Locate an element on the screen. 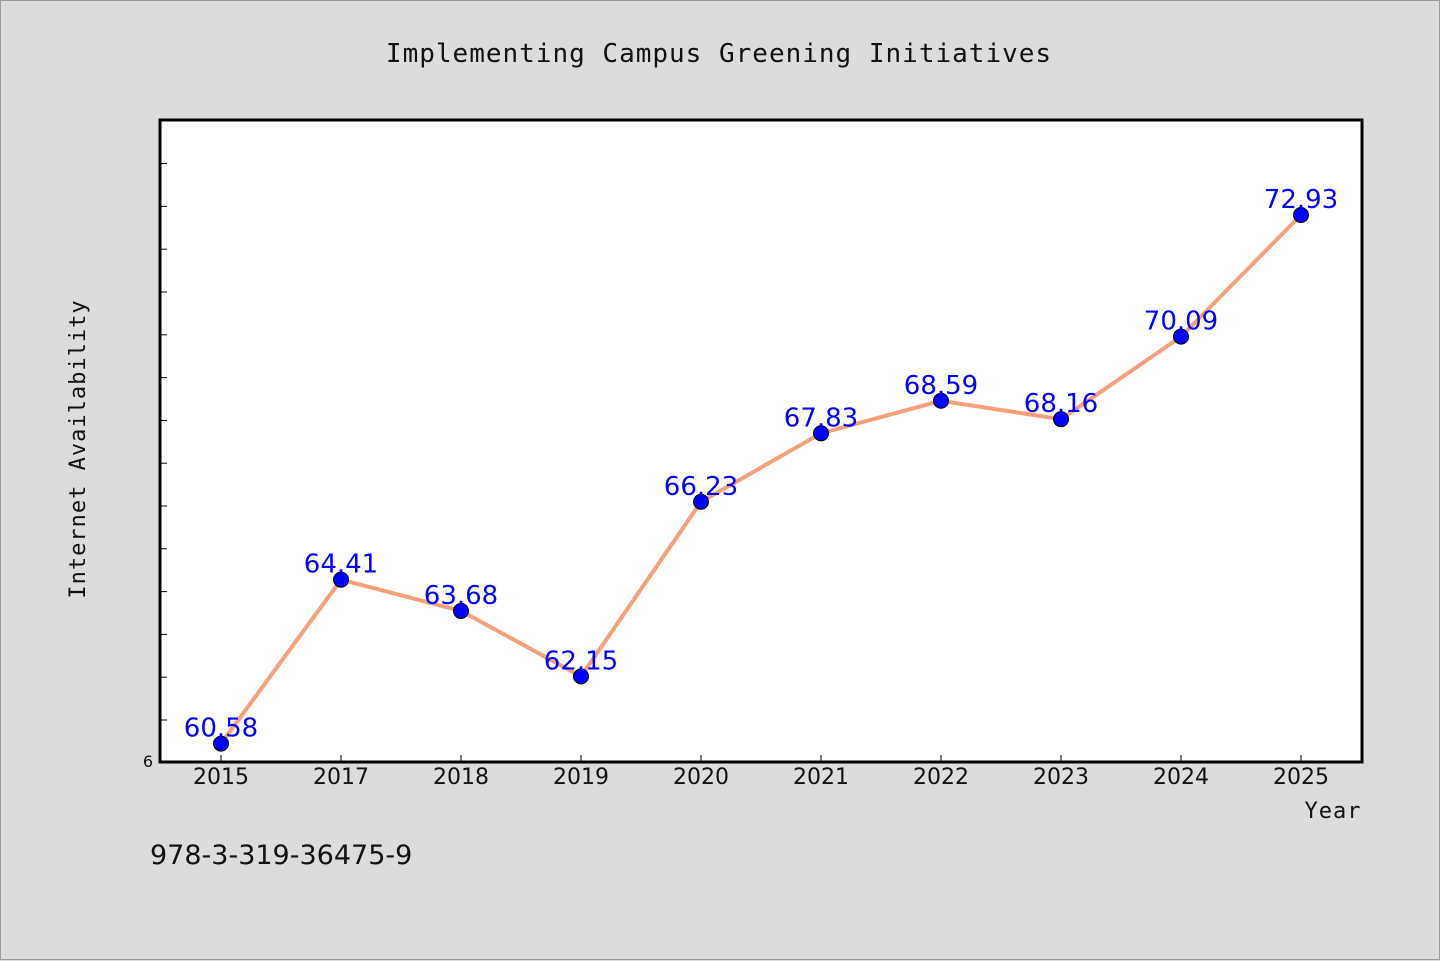  isbn-footer: 978-3-319-36475-9 is located at coordinates (281, 855).